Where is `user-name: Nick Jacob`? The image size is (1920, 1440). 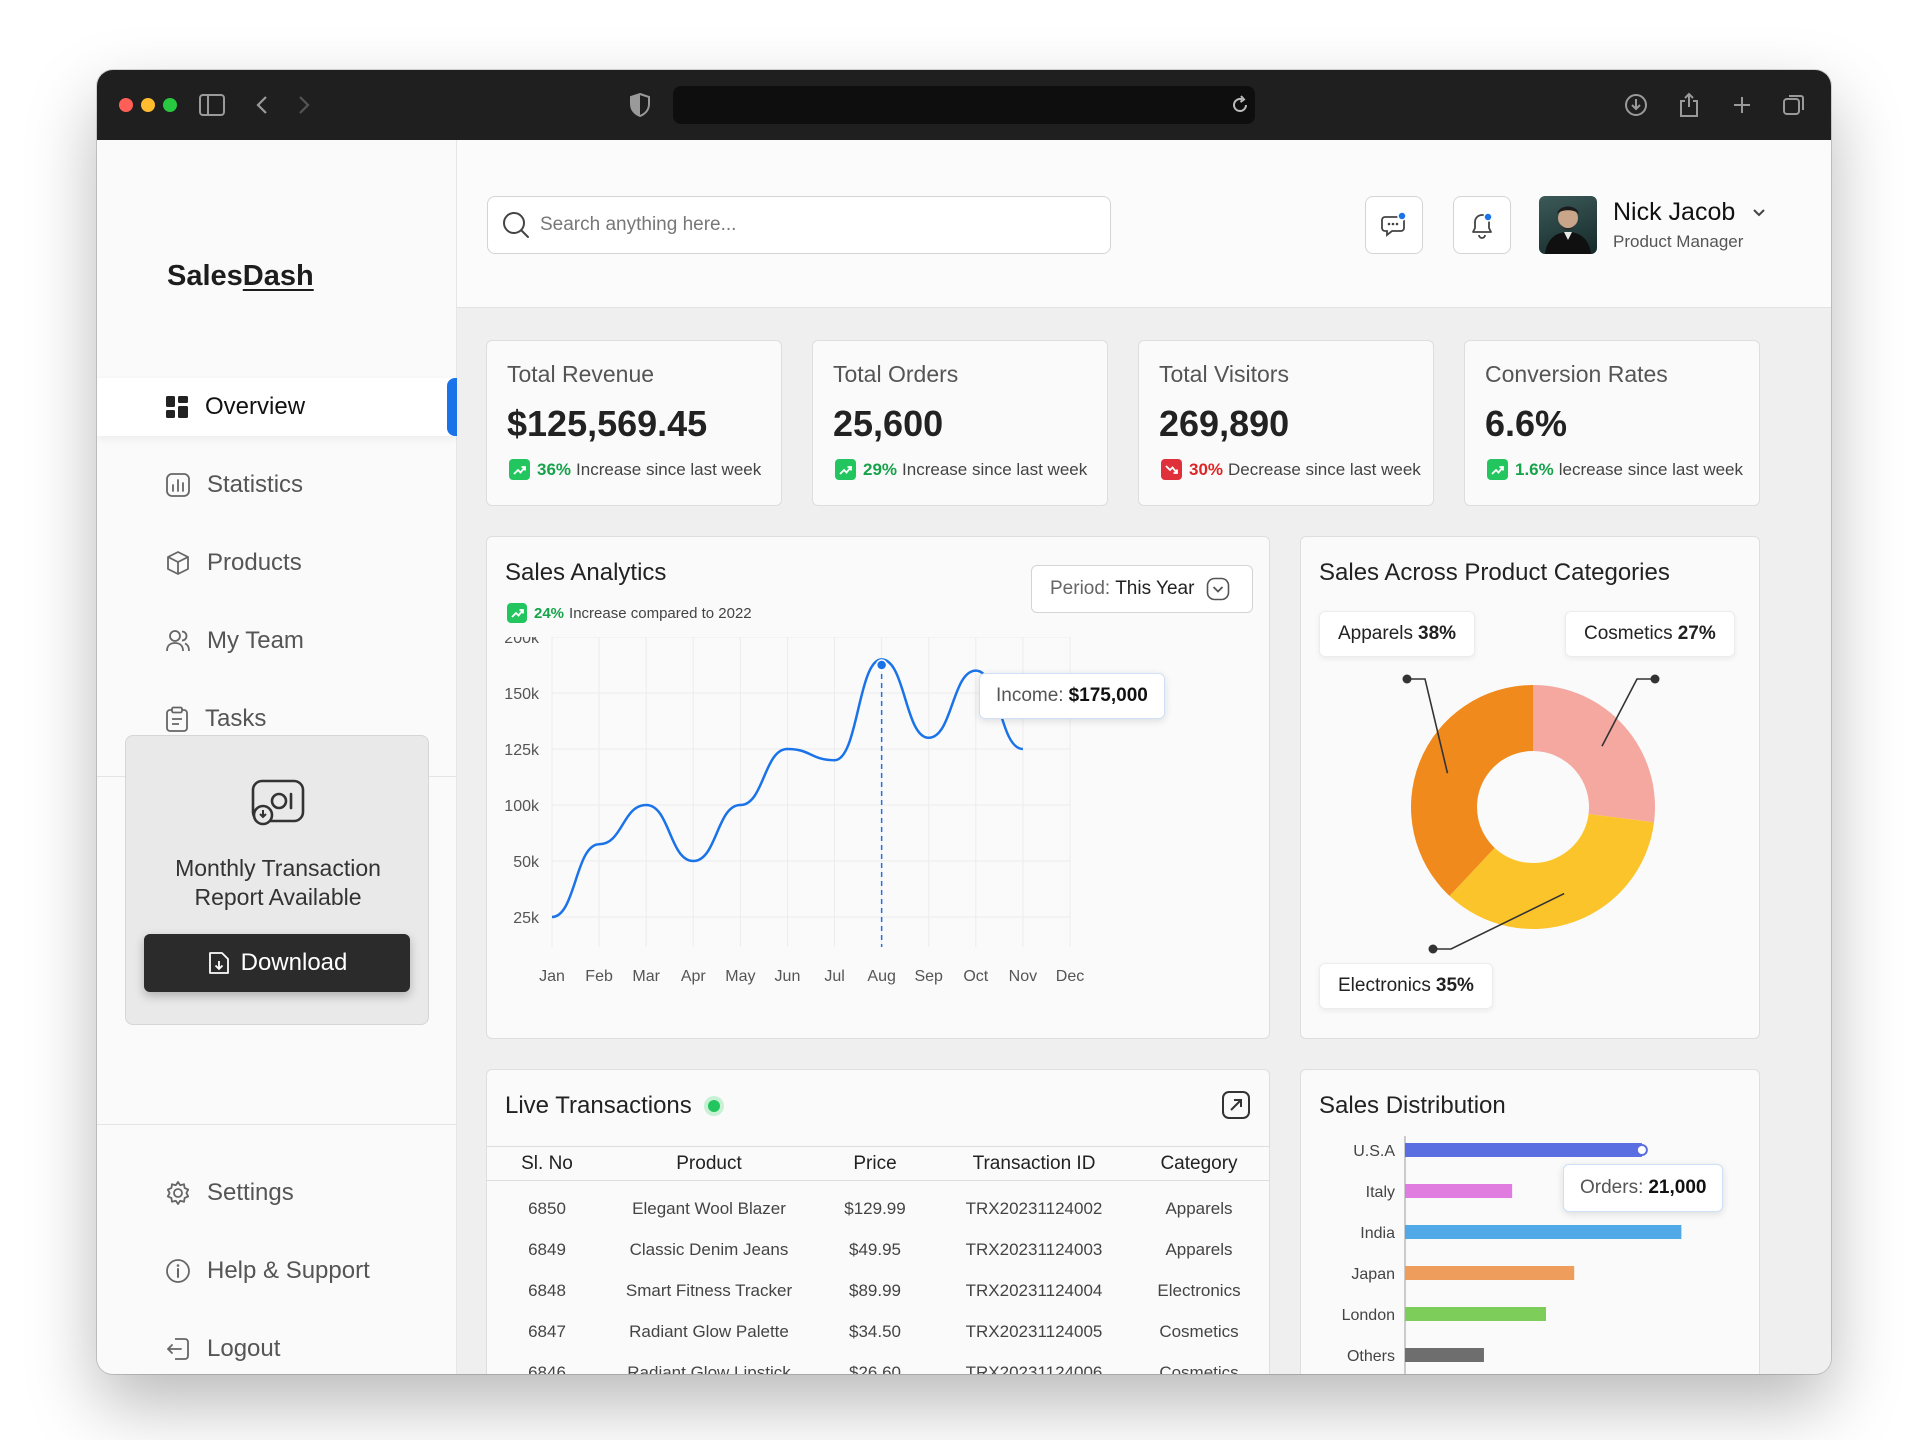
user-name: Nick Jacob is located at coordinates (1689, 212).